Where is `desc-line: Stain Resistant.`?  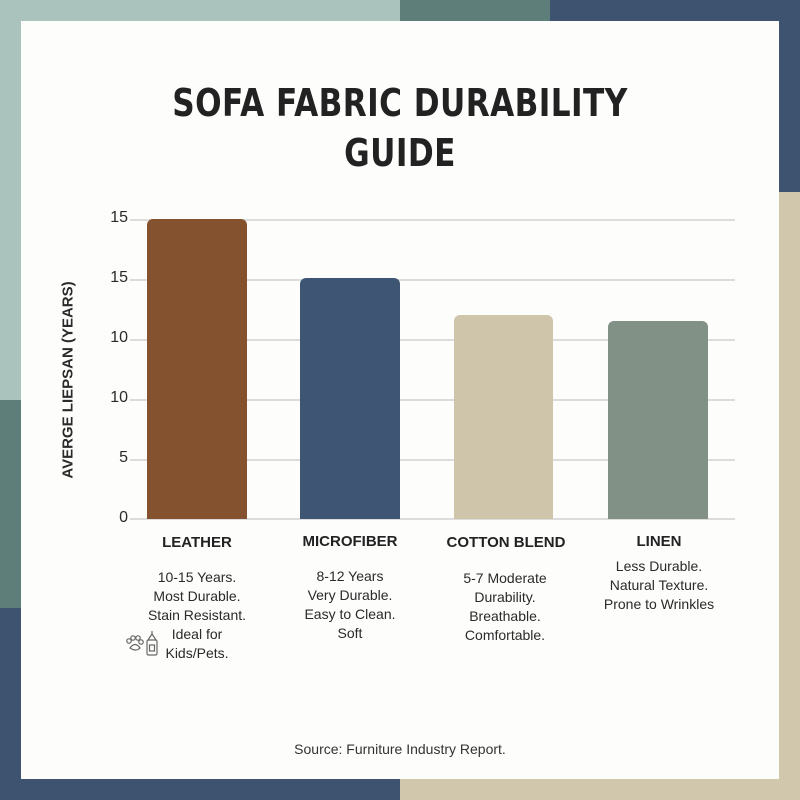
desc-line: Stain Resistant. is located at coordinates (197, 615).